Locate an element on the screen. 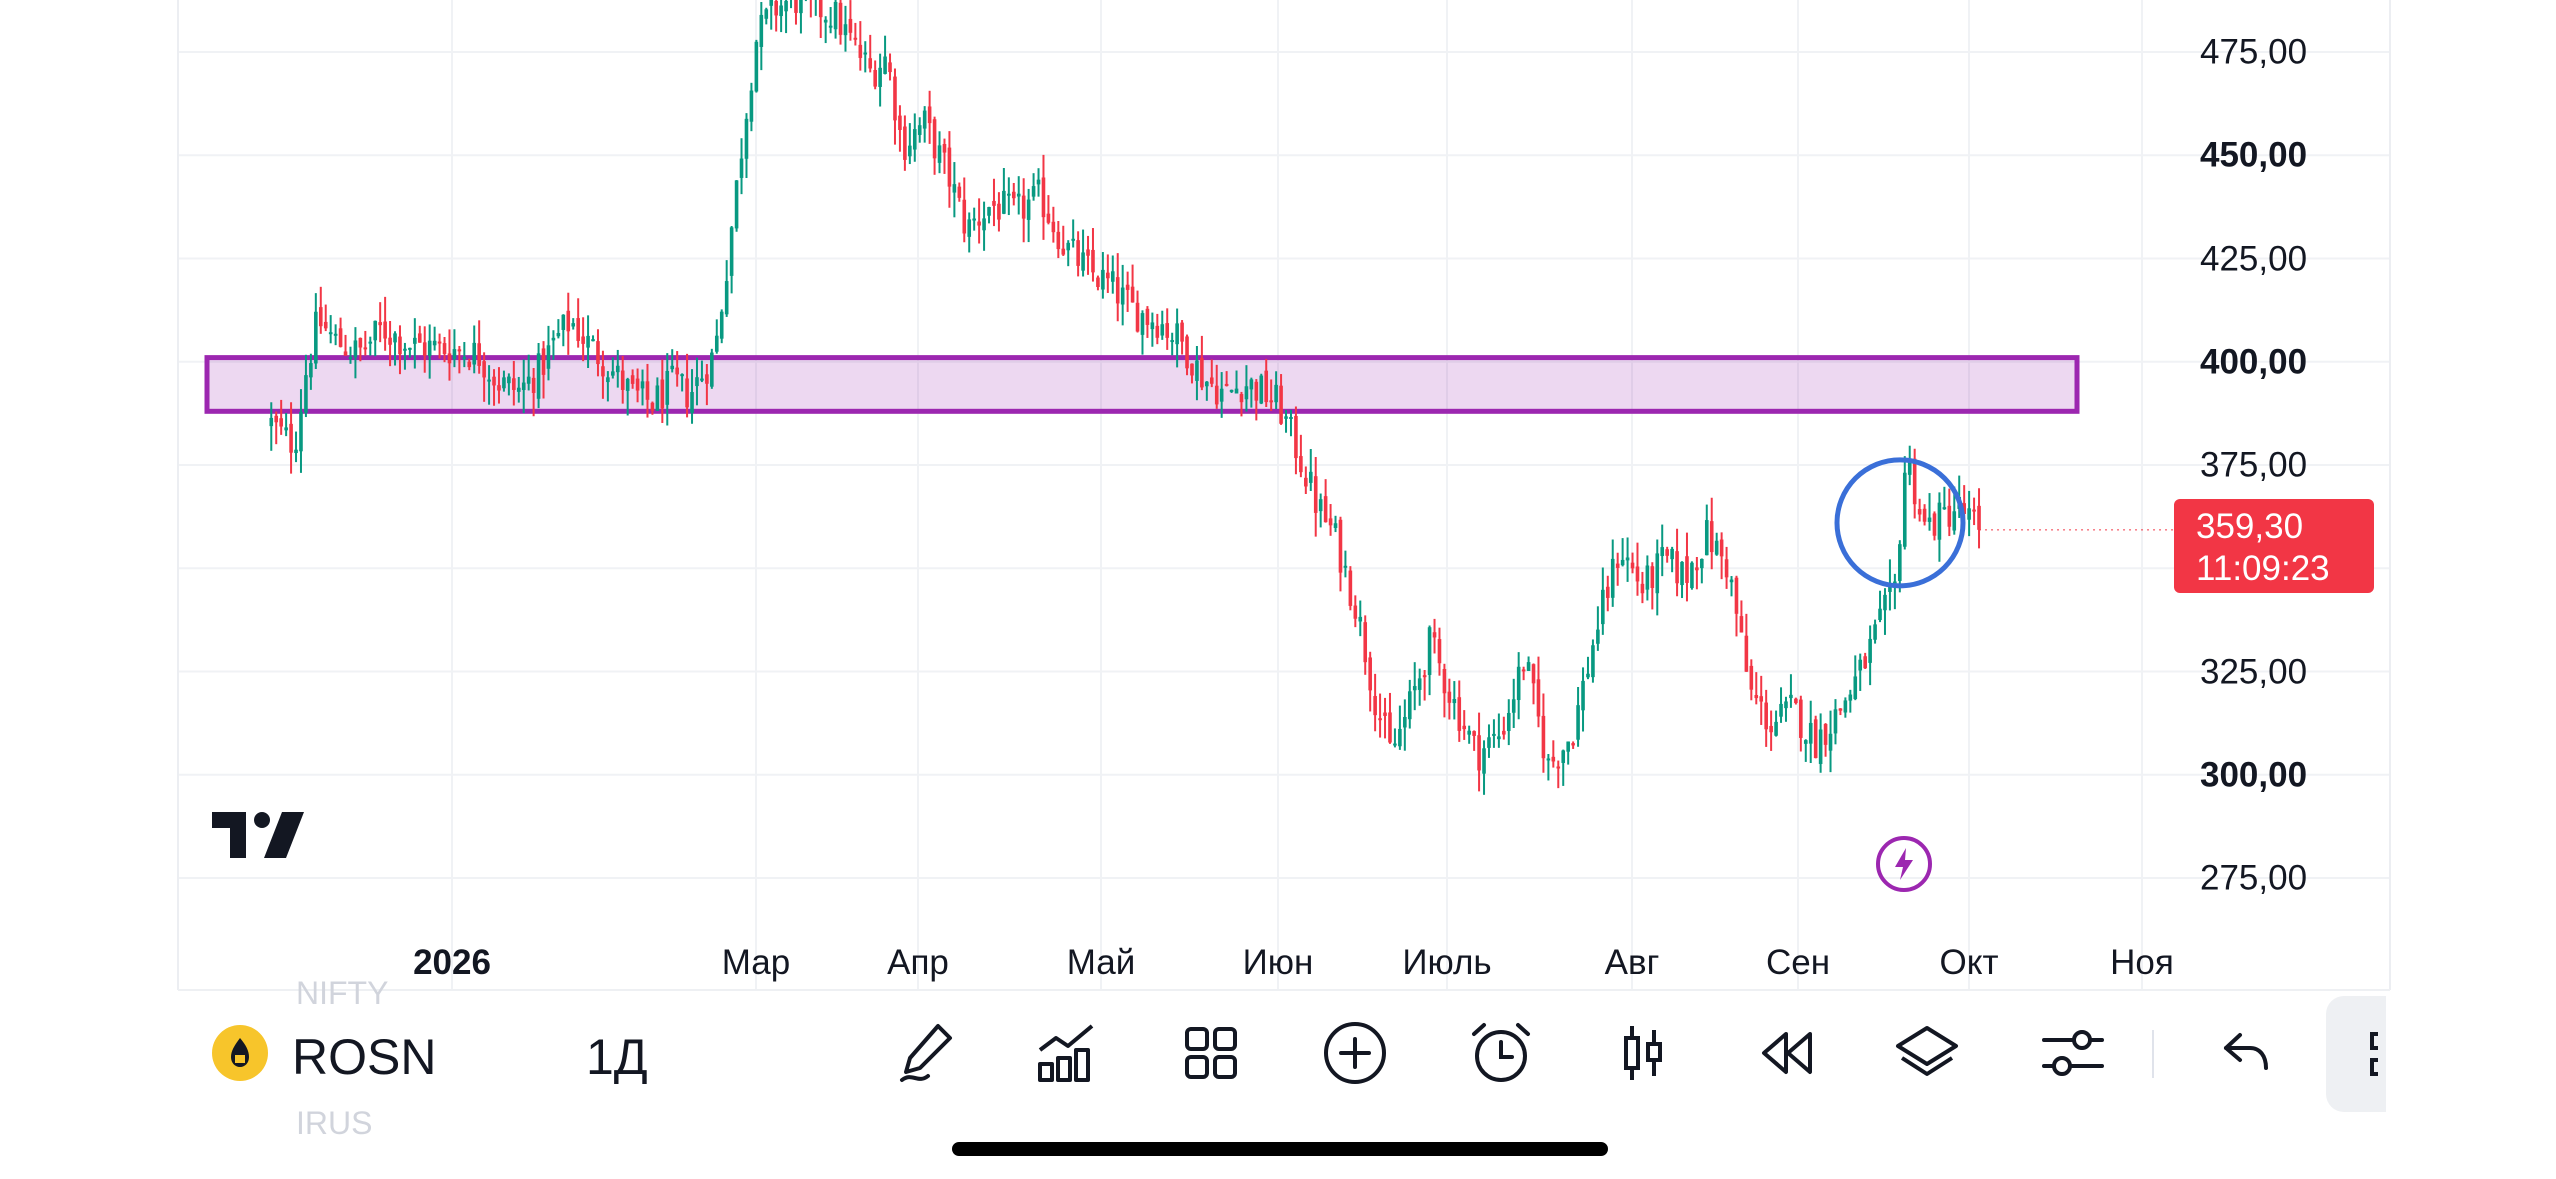  time-tick-label: Июн is located at coordinates (1278, 962).